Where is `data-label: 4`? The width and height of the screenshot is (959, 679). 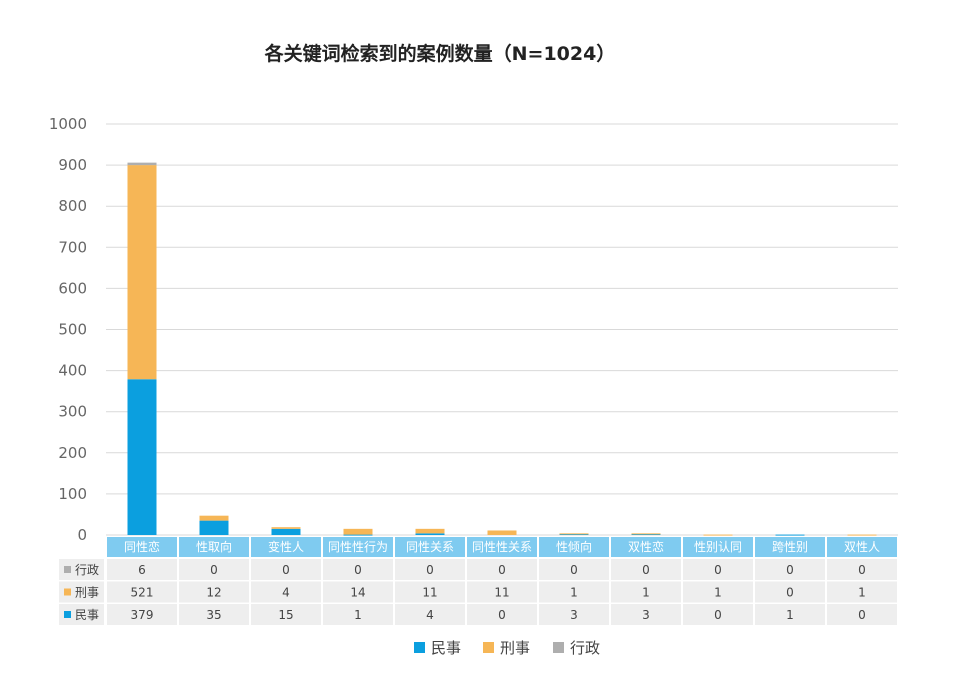
data-label: 4 is located at coordinates (286, 593).